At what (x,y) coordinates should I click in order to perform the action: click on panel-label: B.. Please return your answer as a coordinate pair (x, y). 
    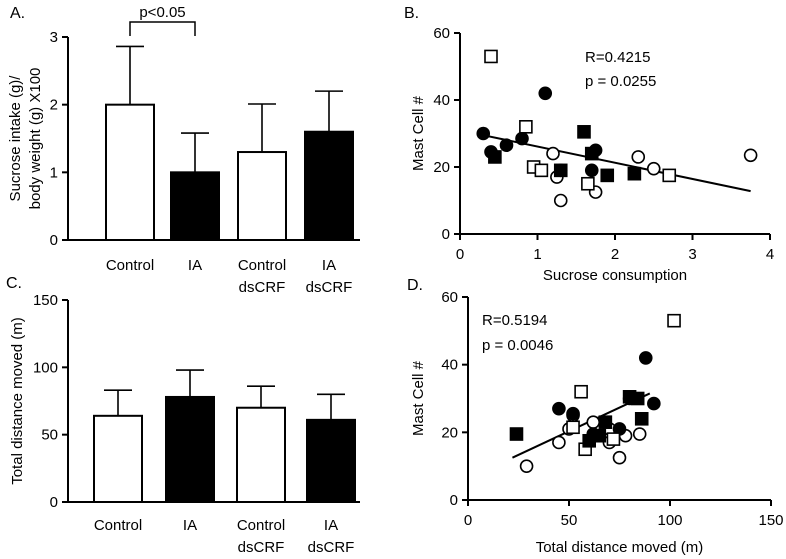
    Looking at the image, I should click on (411, 13).